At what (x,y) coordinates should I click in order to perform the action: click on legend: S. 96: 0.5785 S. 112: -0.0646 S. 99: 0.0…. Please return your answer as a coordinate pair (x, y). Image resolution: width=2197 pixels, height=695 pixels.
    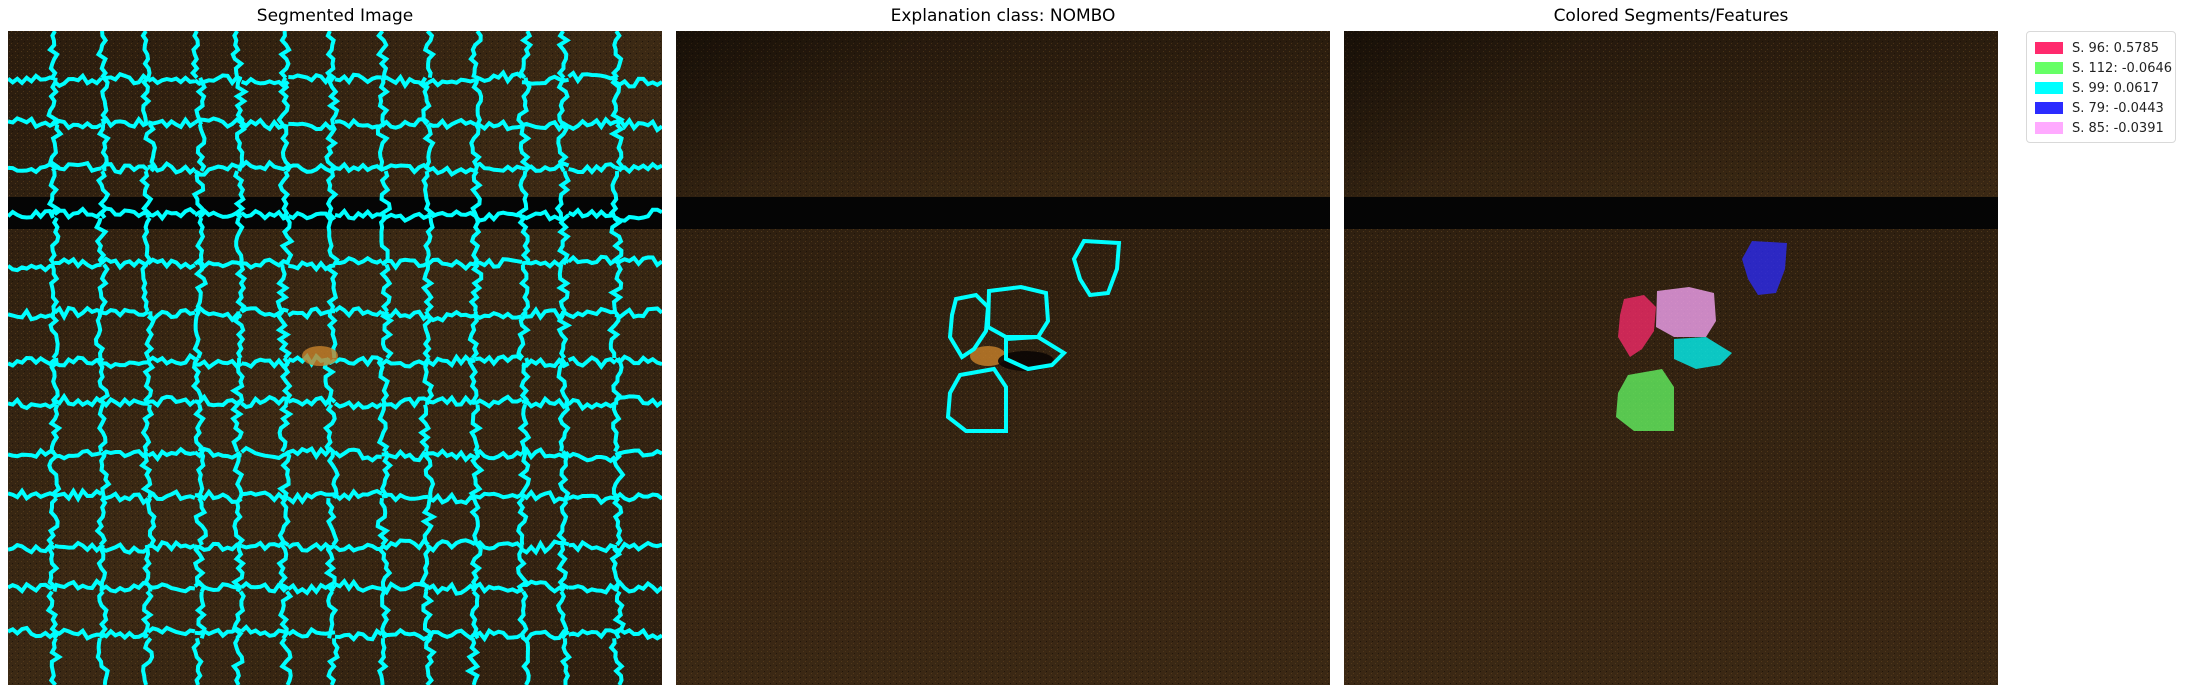
    Looking at the image, I should click on (2101, 87).